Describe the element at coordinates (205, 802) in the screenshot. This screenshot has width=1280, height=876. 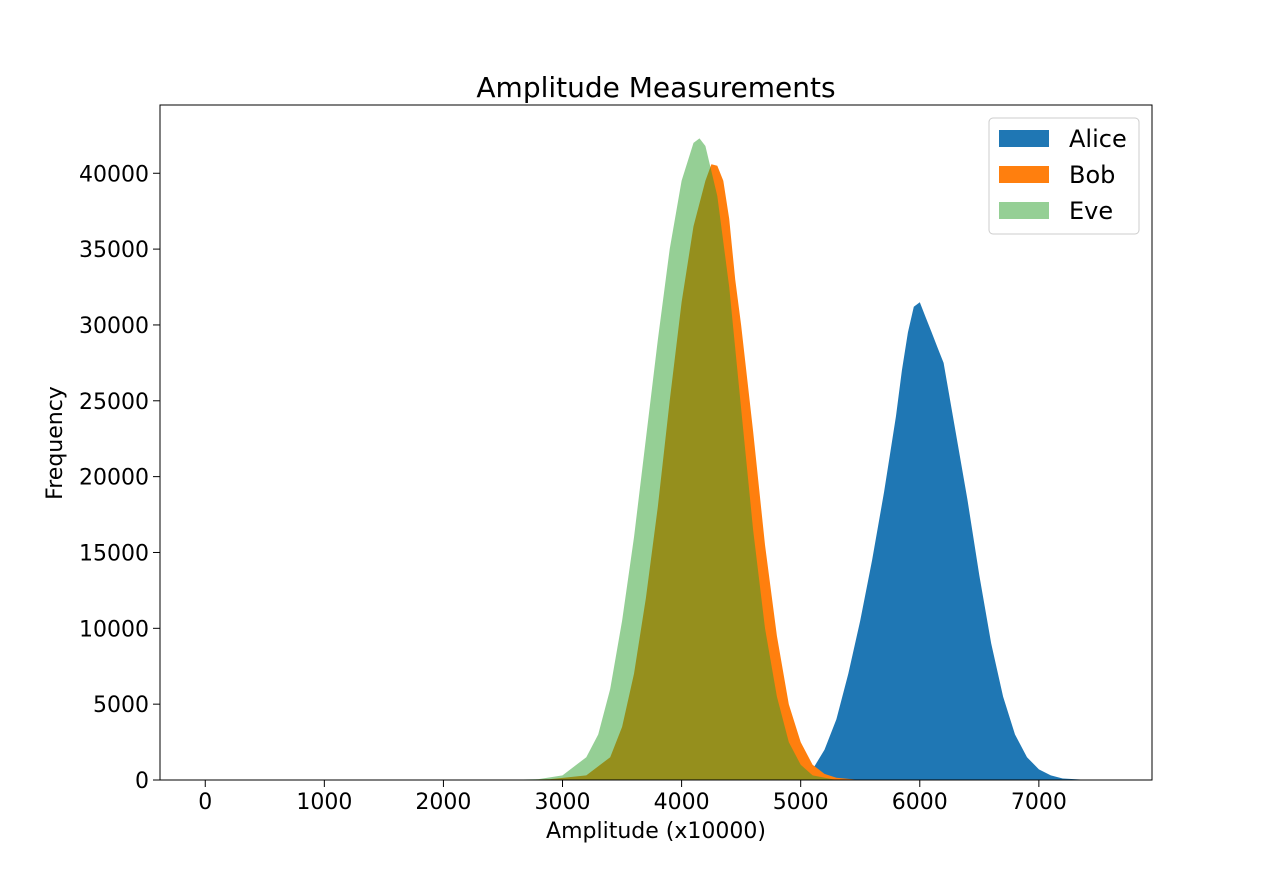
I see `x-tick-label: 0` at that location.